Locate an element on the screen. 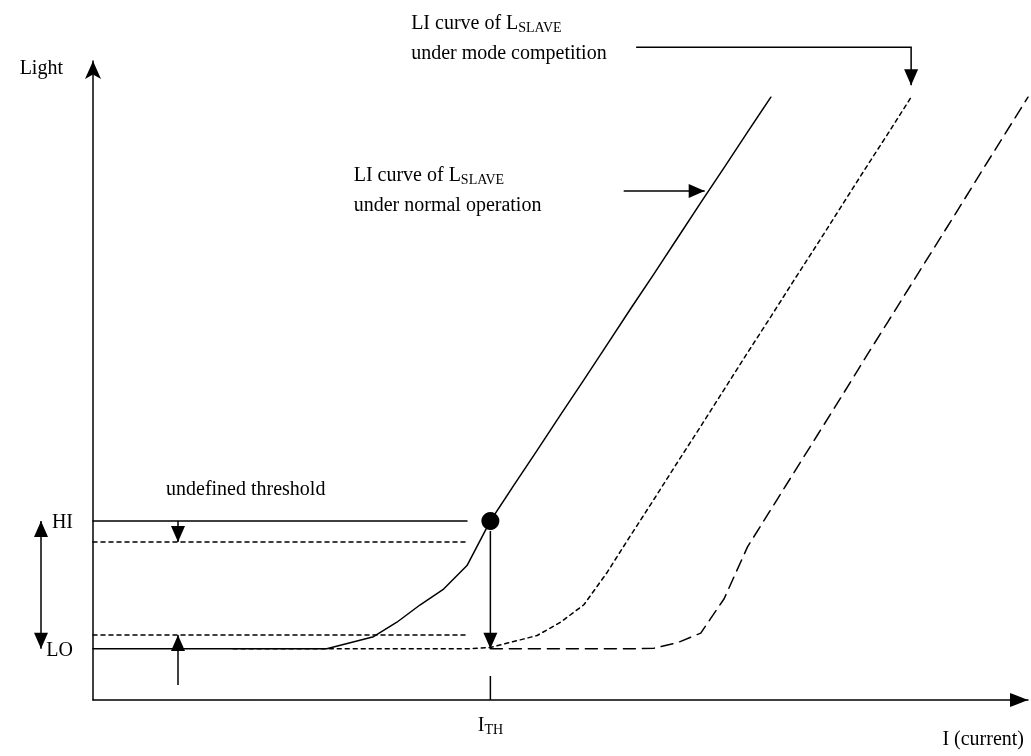 This screenshot has width=1031, height=756. text: HI is located at coordinates (62, 520).